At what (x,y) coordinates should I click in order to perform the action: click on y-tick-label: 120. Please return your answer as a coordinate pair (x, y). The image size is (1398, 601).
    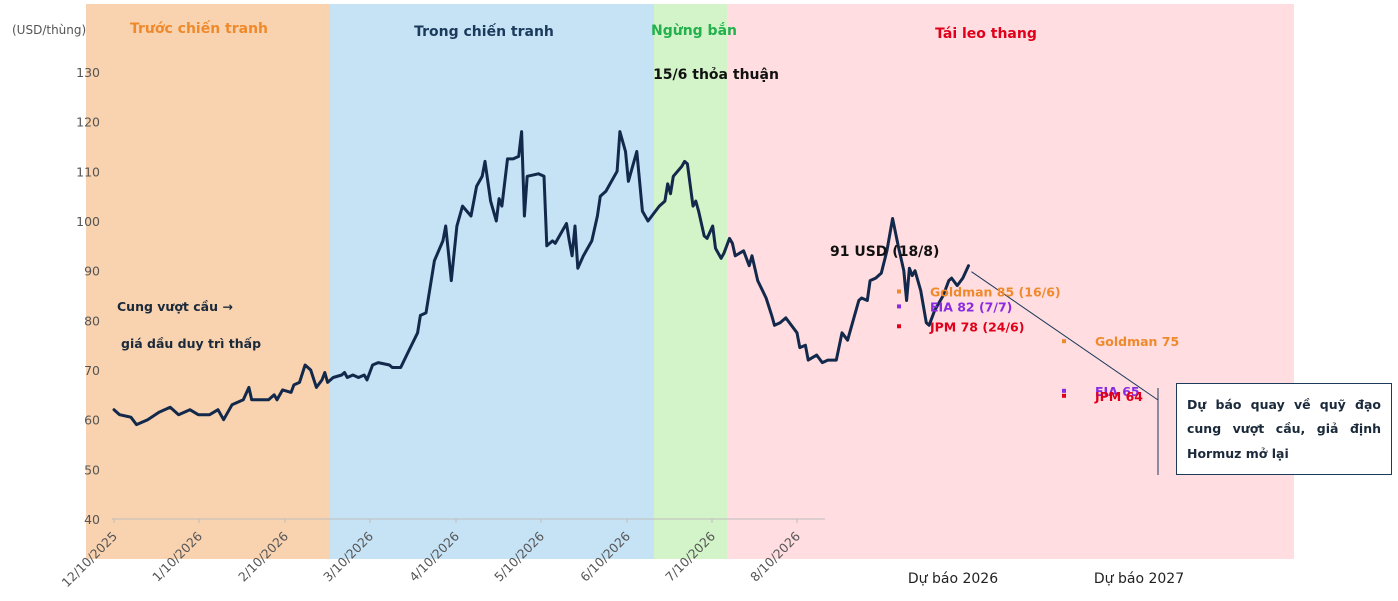
    Looking at the image, I should click on (88, 122).